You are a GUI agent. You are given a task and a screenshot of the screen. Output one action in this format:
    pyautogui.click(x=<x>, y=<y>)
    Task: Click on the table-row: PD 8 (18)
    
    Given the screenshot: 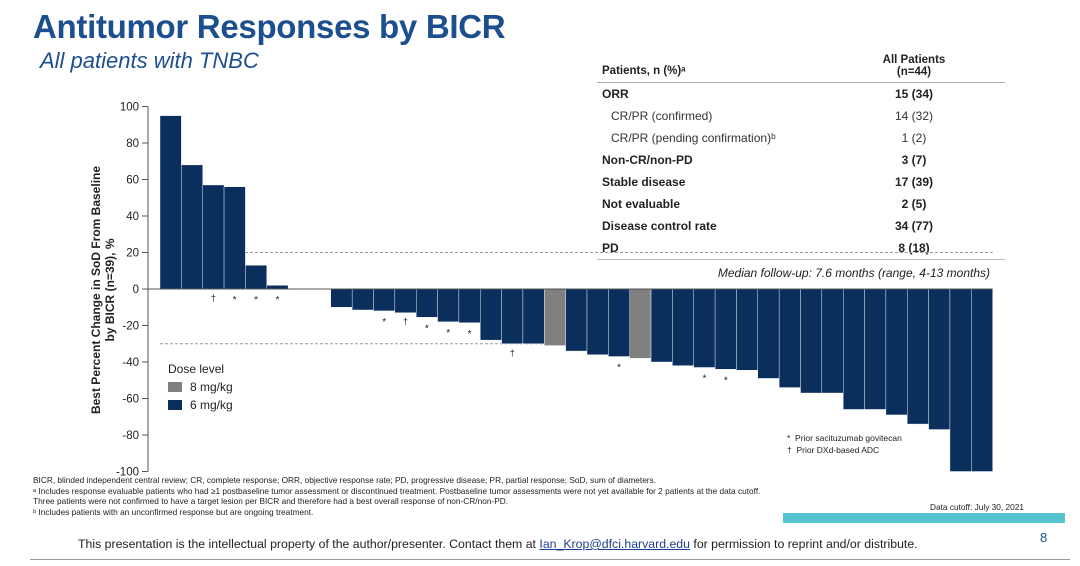 What is the action you would take?
    pyautogui.click(x=801, y=248)
    